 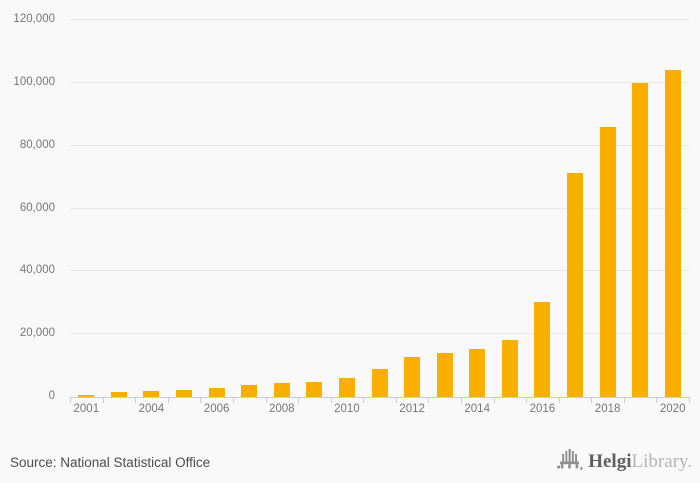 What do you see at coordinates (151, 394) in the screenshot?
I see `bar-2004` at bounding box center [151, 394].